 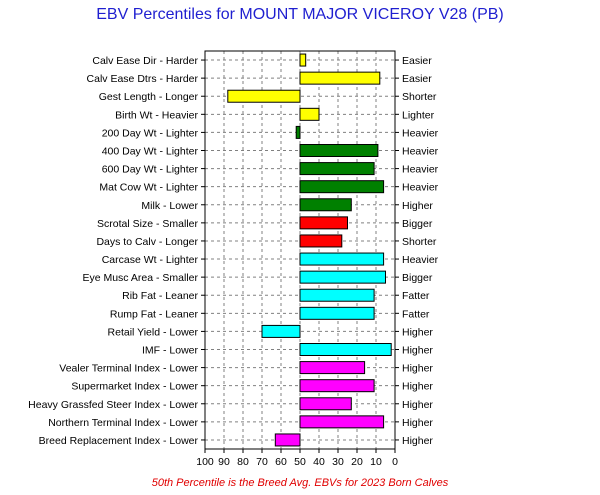 What do you see at coordinates (169, 206) in the screenshot?
I see `trait-label-left: Milk - Lower` at bounding box center [169, 206].